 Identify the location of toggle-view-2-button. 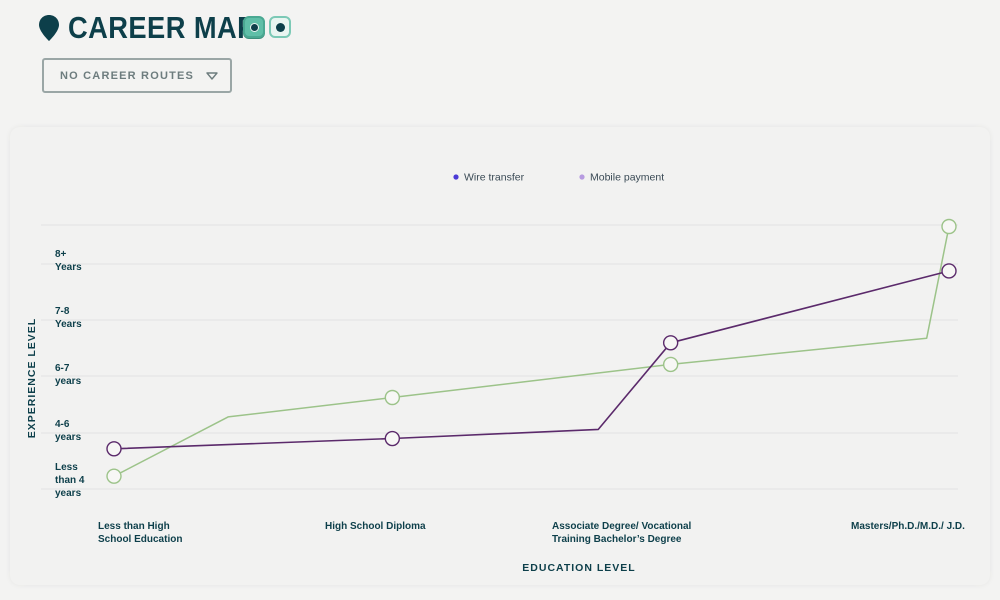
(280, 27).